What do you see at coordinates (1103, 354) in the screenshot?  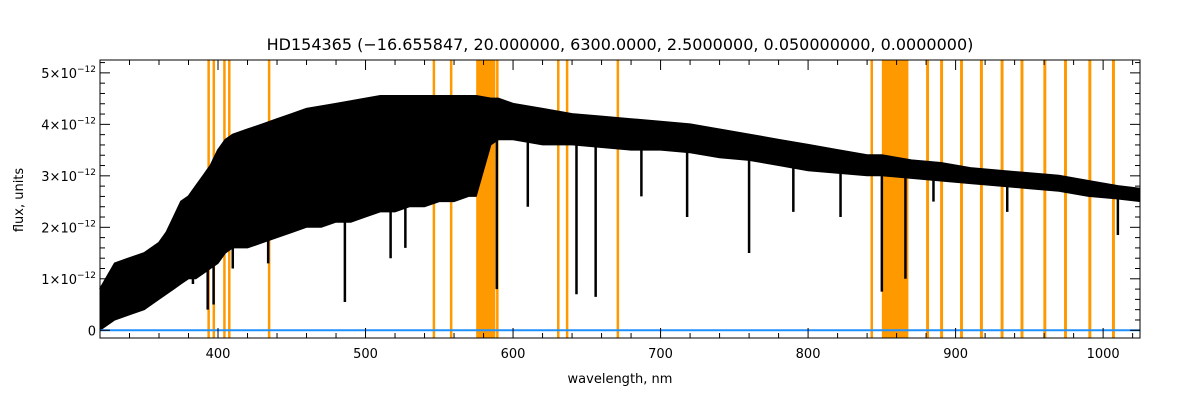 I see `x-tick-label: 1000` at bounding box center [1103, 354].